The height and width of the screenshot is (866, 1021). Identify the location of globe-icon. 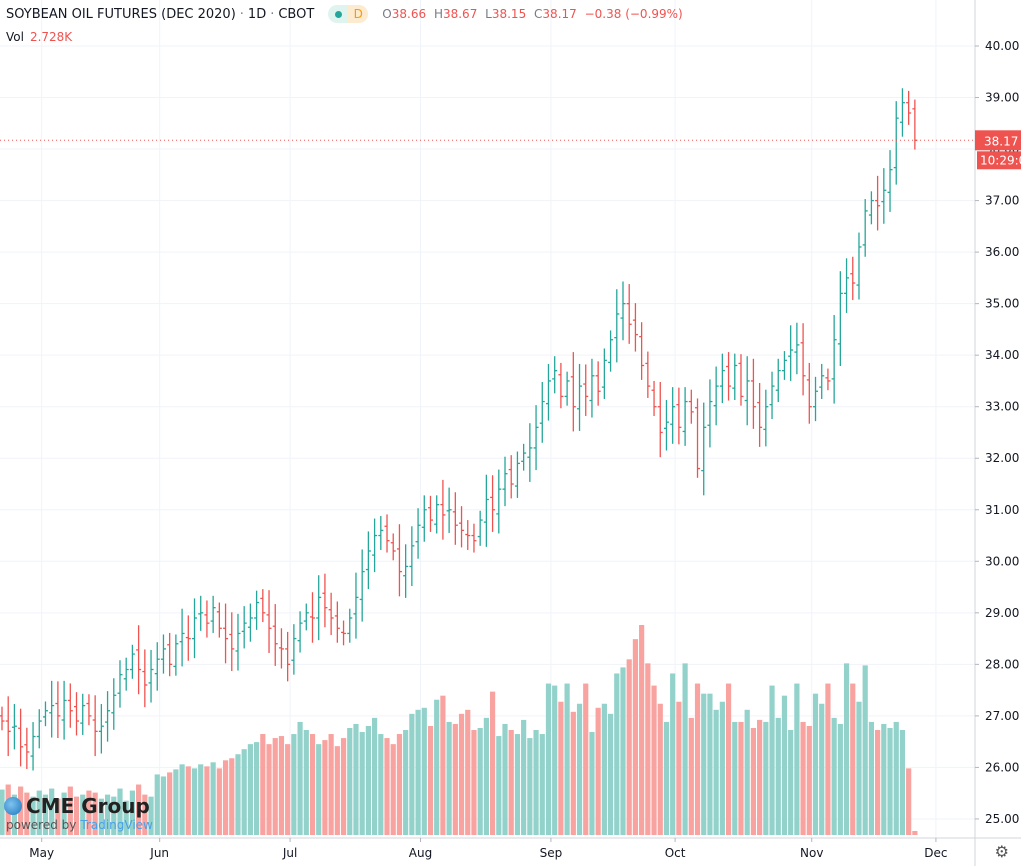
(13, 806).